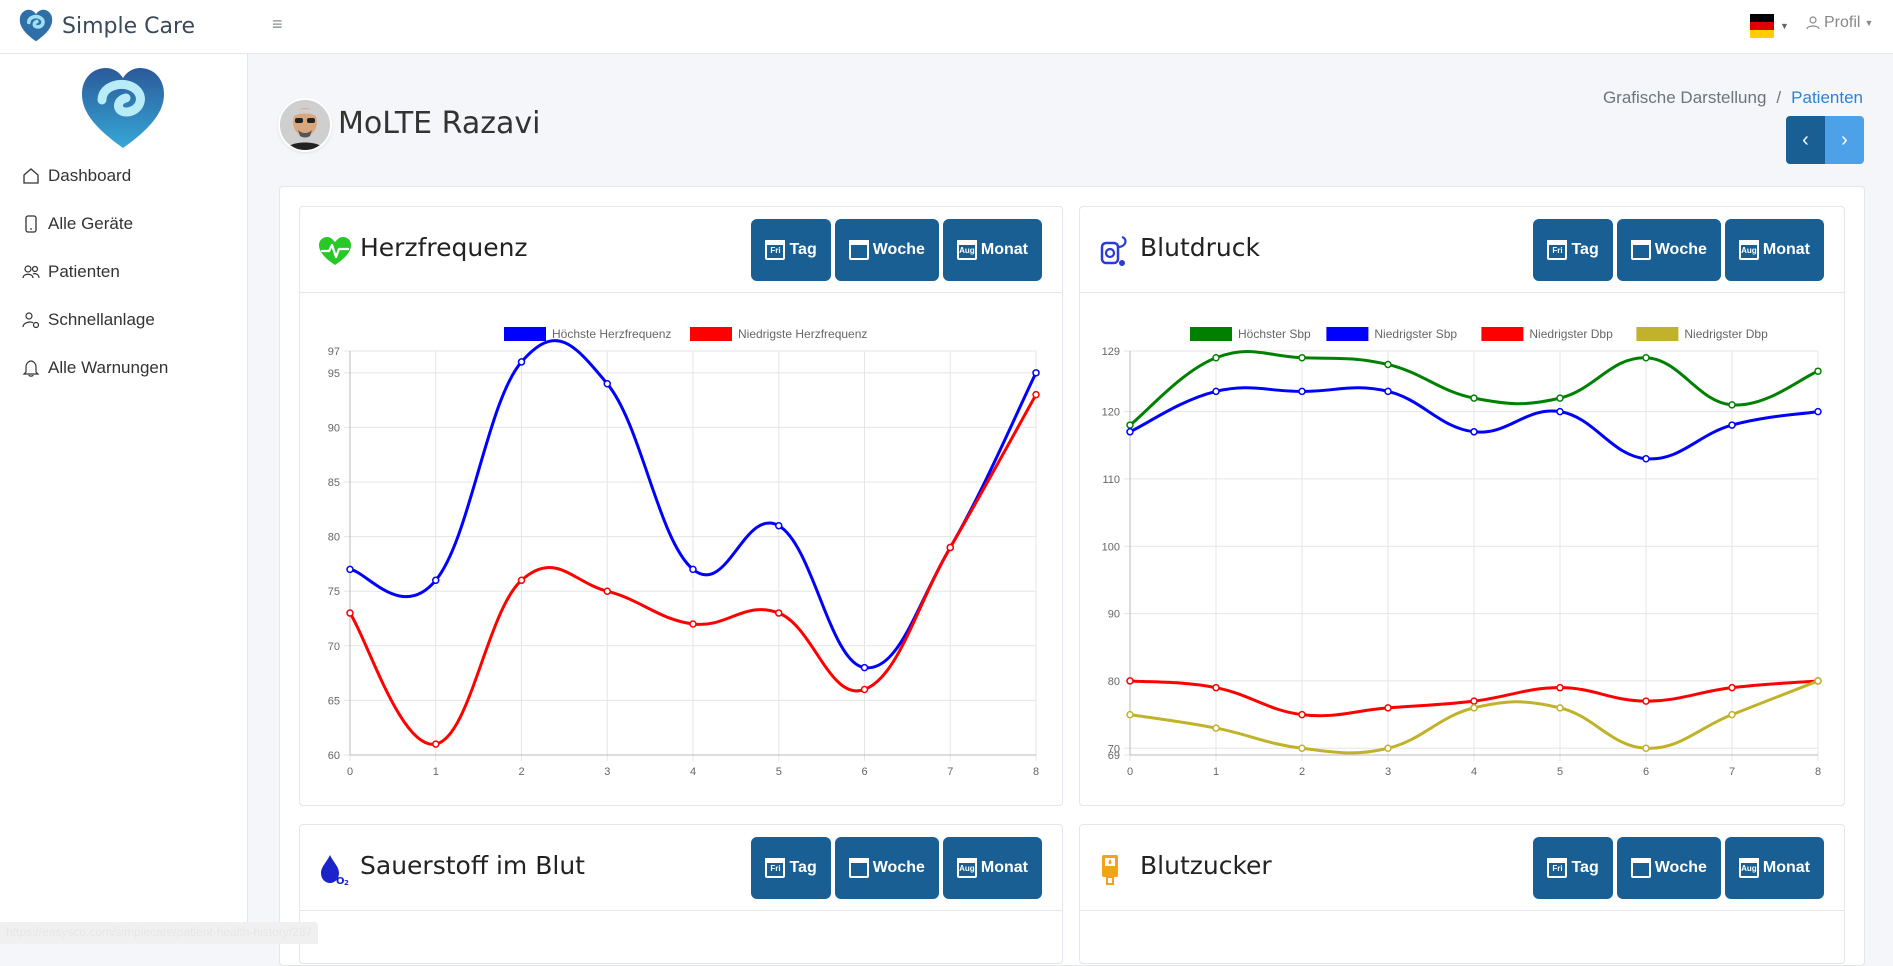  I want to click on period-buttons: Fri Tag Woche Aug Monat, so click(896, 250).